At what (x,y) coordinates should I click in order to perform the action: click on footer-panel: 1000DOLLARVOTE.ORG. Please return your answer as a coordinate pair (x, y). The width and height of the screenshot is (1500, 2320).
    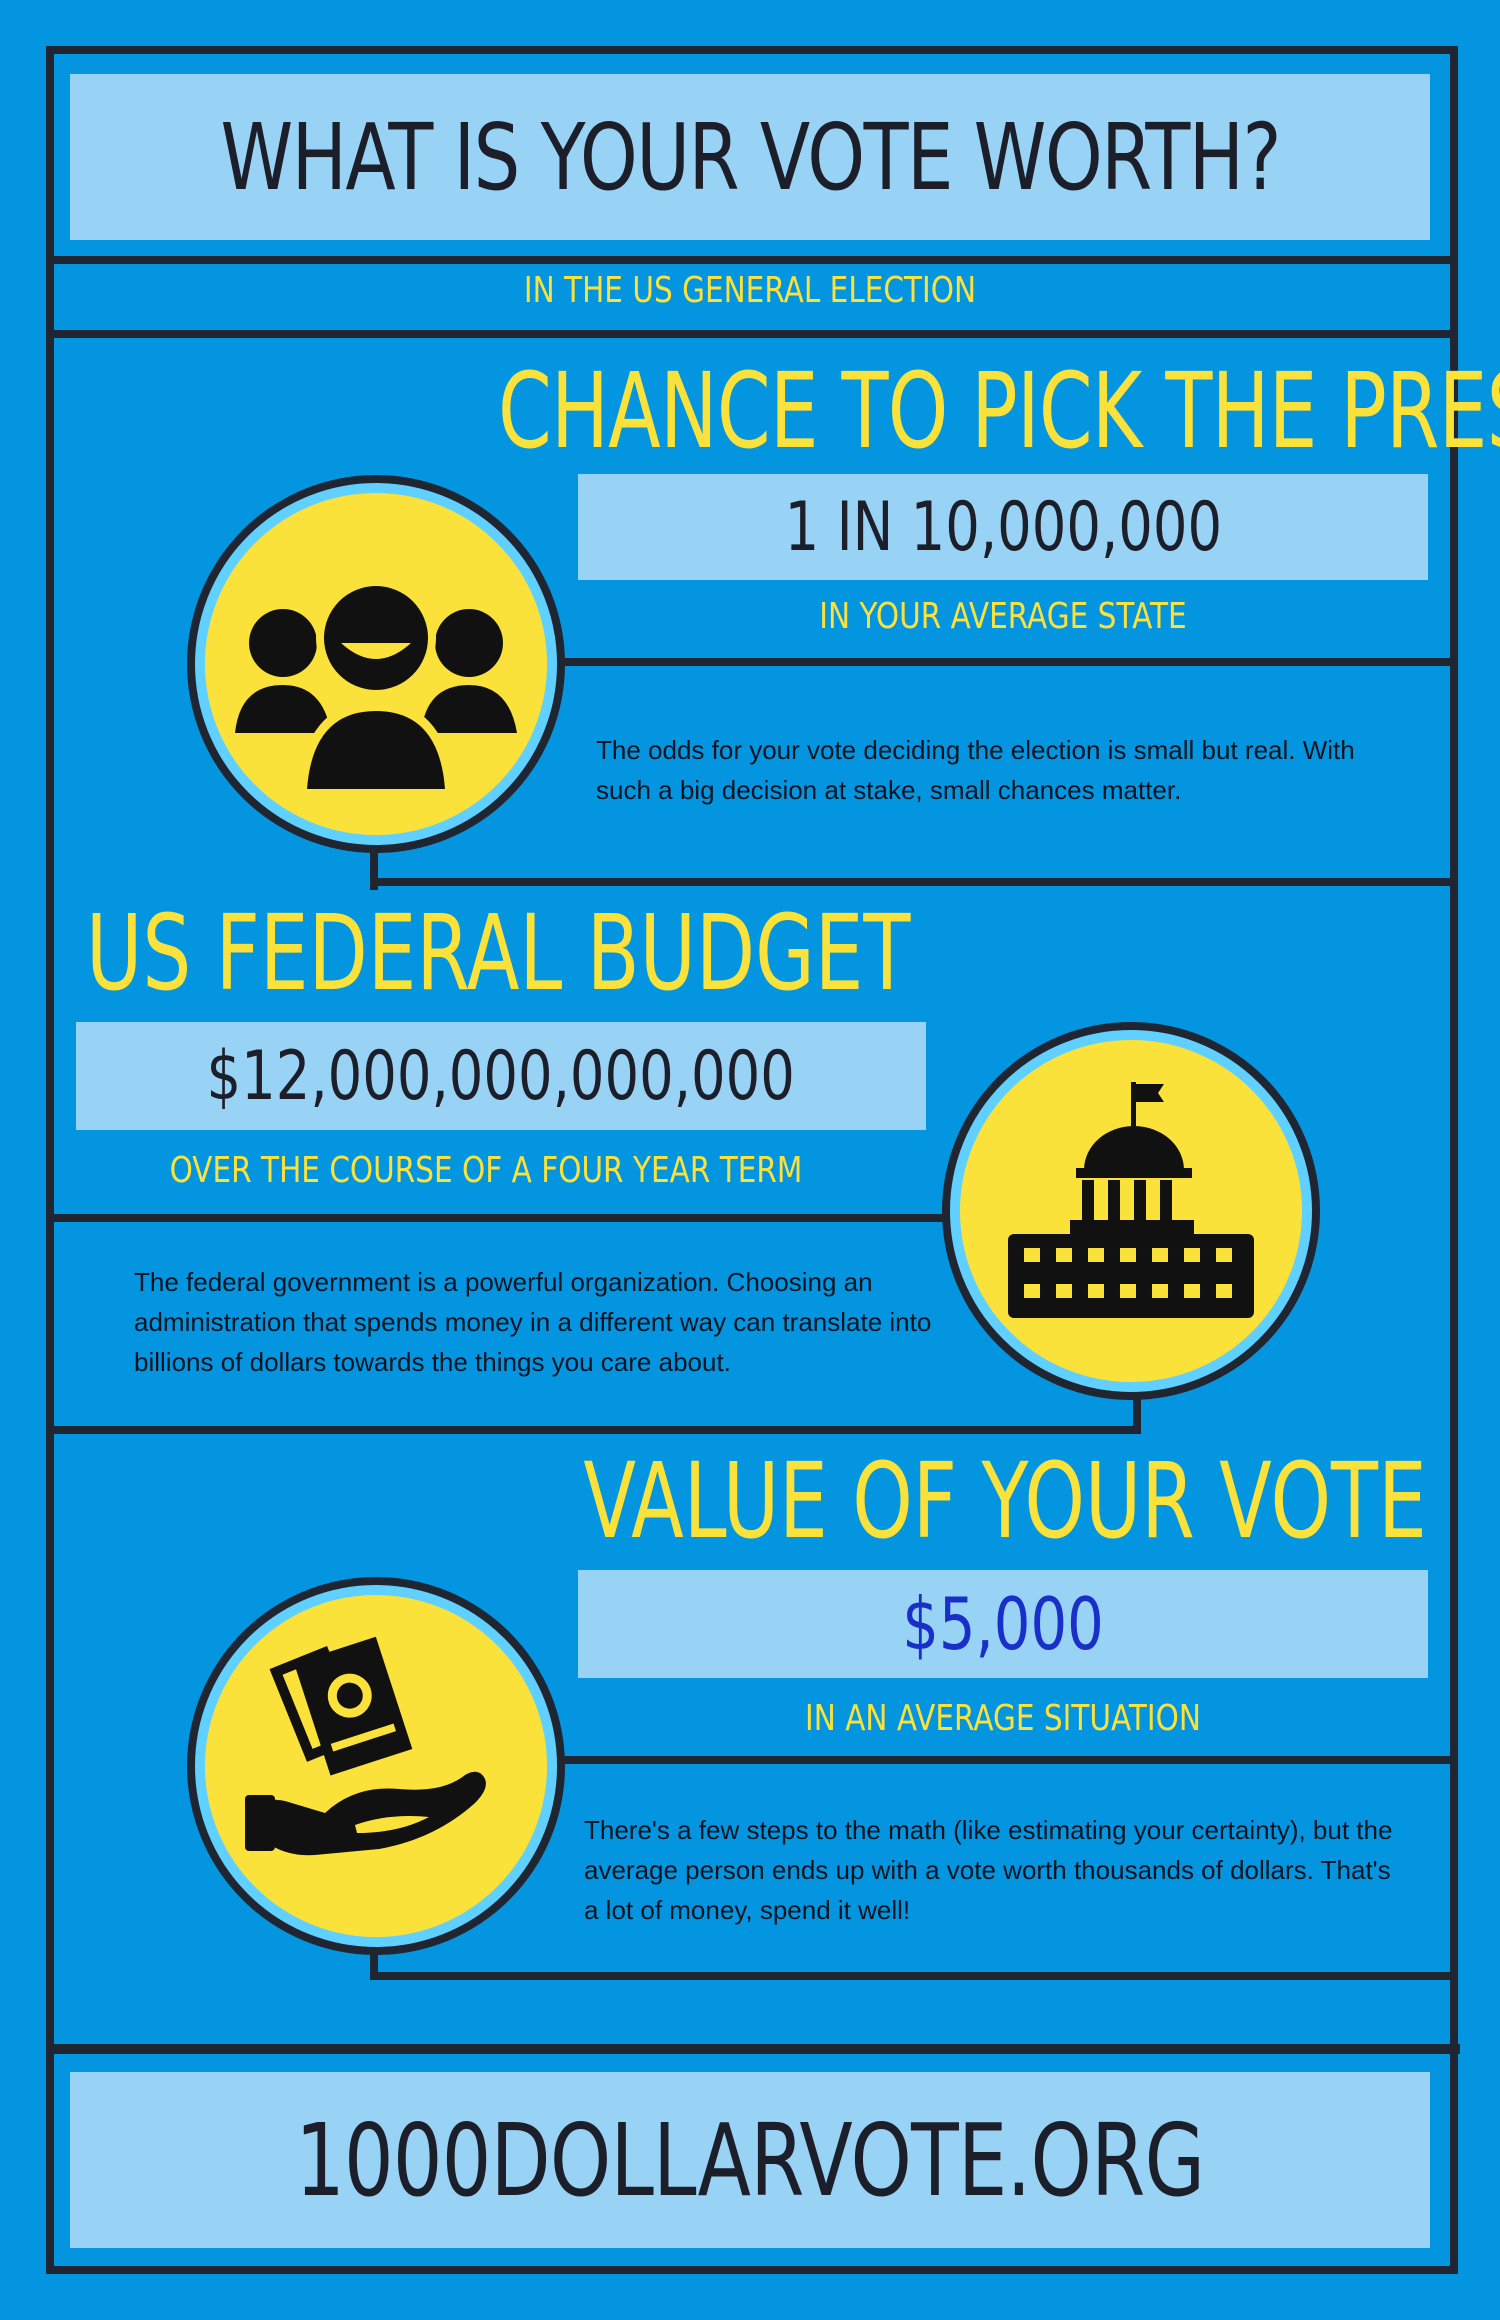
    Looking at the image, I should click on (750, 2160).